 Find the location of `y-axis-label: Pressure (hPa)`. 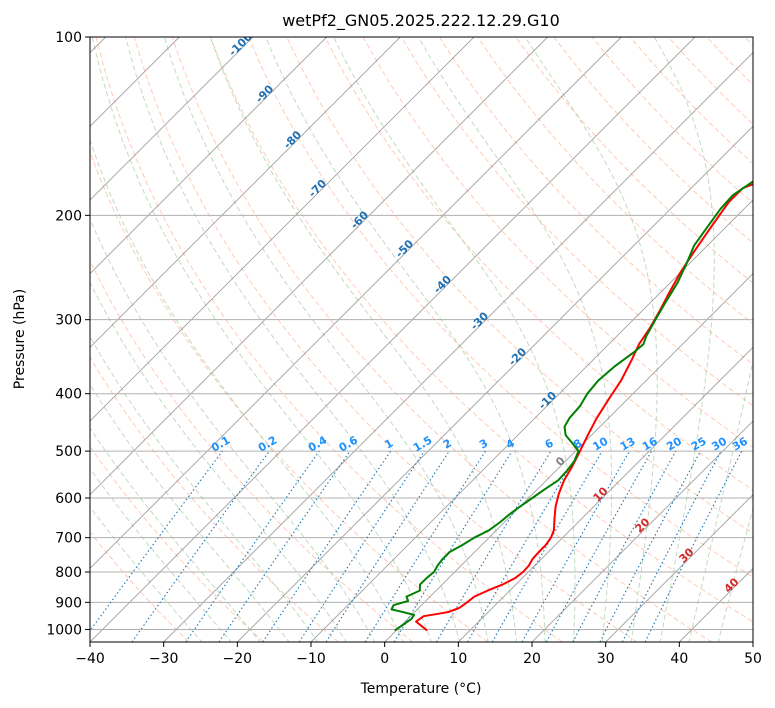

y-axis-label: Pressure (hPa) is located at coordinates (20, 339).